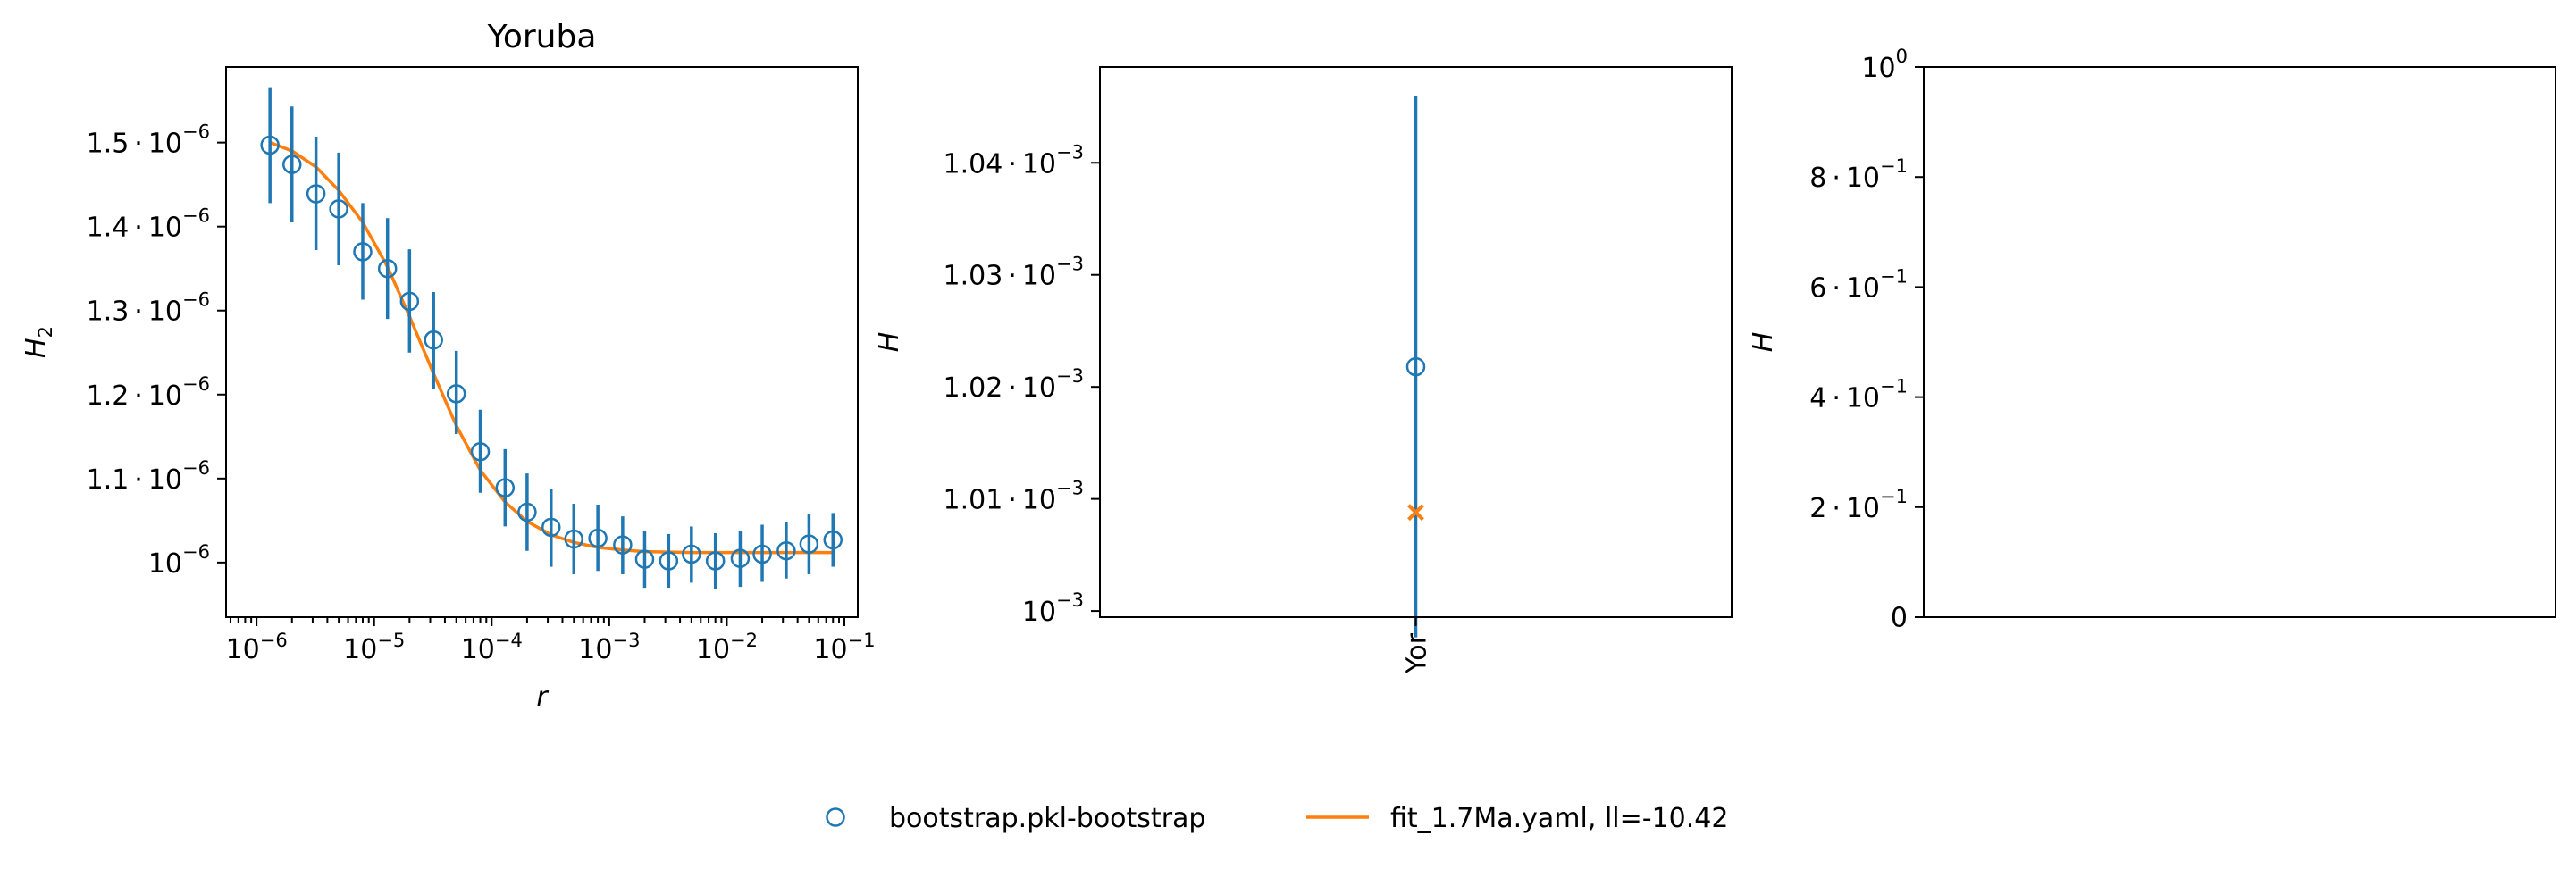  What do you see at coordinates (1858, 284) in the screenshot?
I see `y-tick-label: 6 · 10⁻¹` at bounding box center [1858, 284].